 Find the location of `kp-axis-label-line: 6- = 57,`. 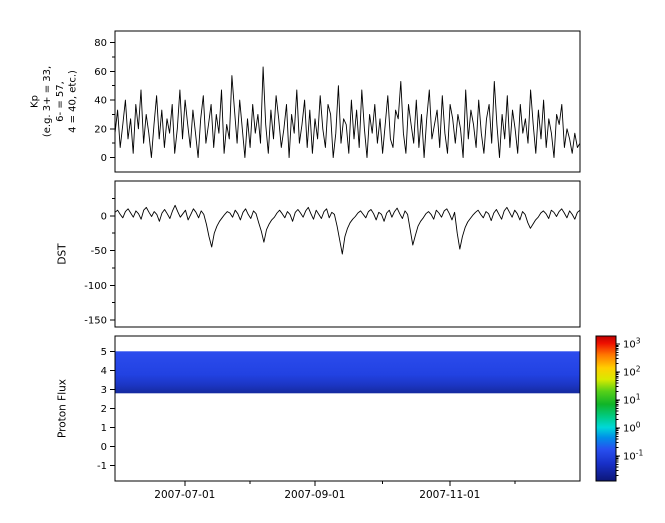

kp-axis-label-line: 6- = 57, is located at coordinates (60, 101).